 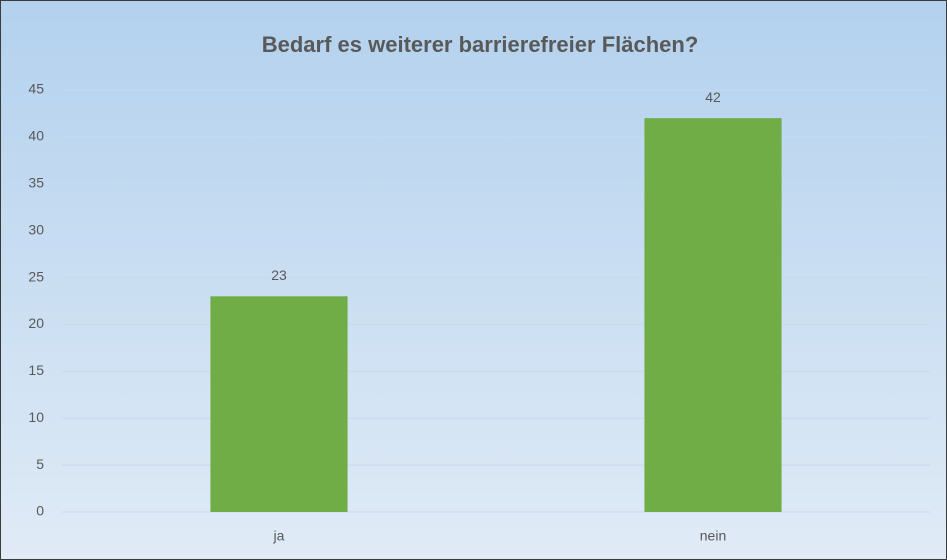 I want to click on data-label: 42, so click(x=713, y=97).